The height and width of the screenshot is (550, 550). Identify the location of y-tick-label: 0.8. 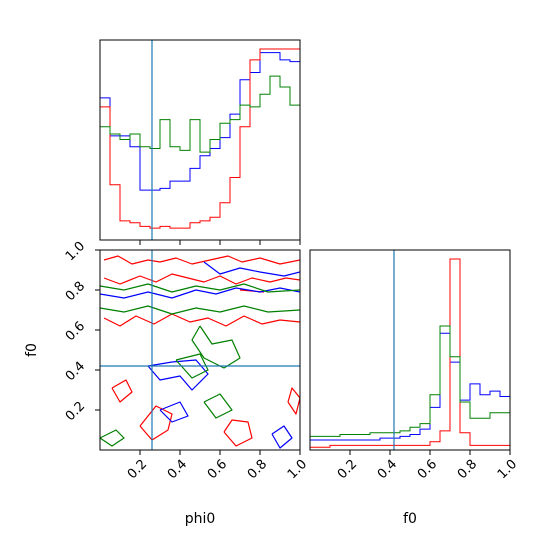
(75, 291).